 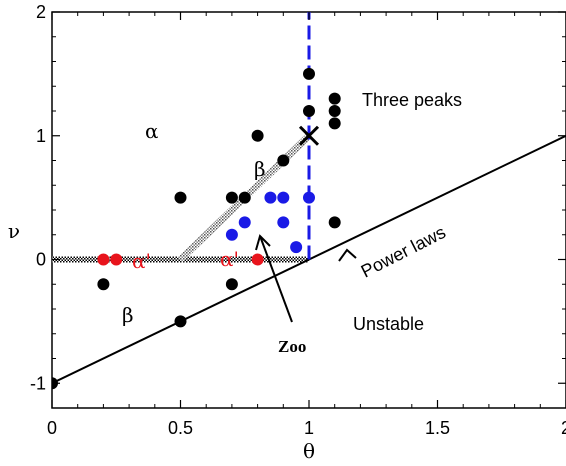 I want to click on x-tick-label: 1.5, so click(x=437, y=428).